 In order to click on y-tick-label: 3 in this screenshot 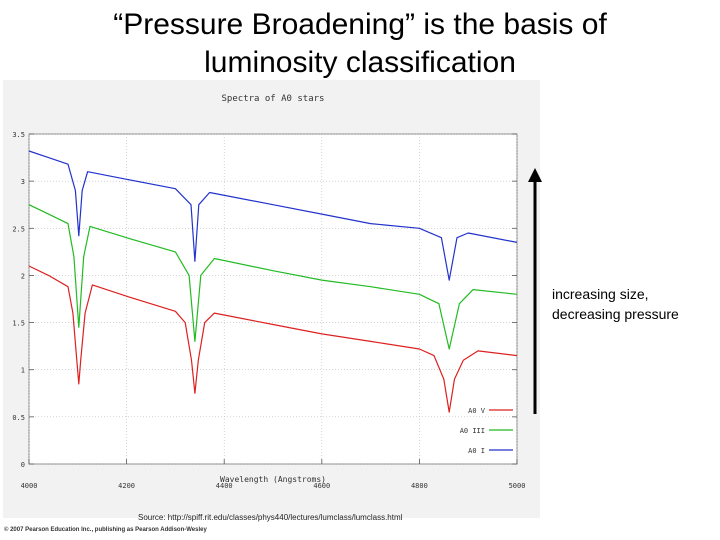, I will do `click(23, 182)`.